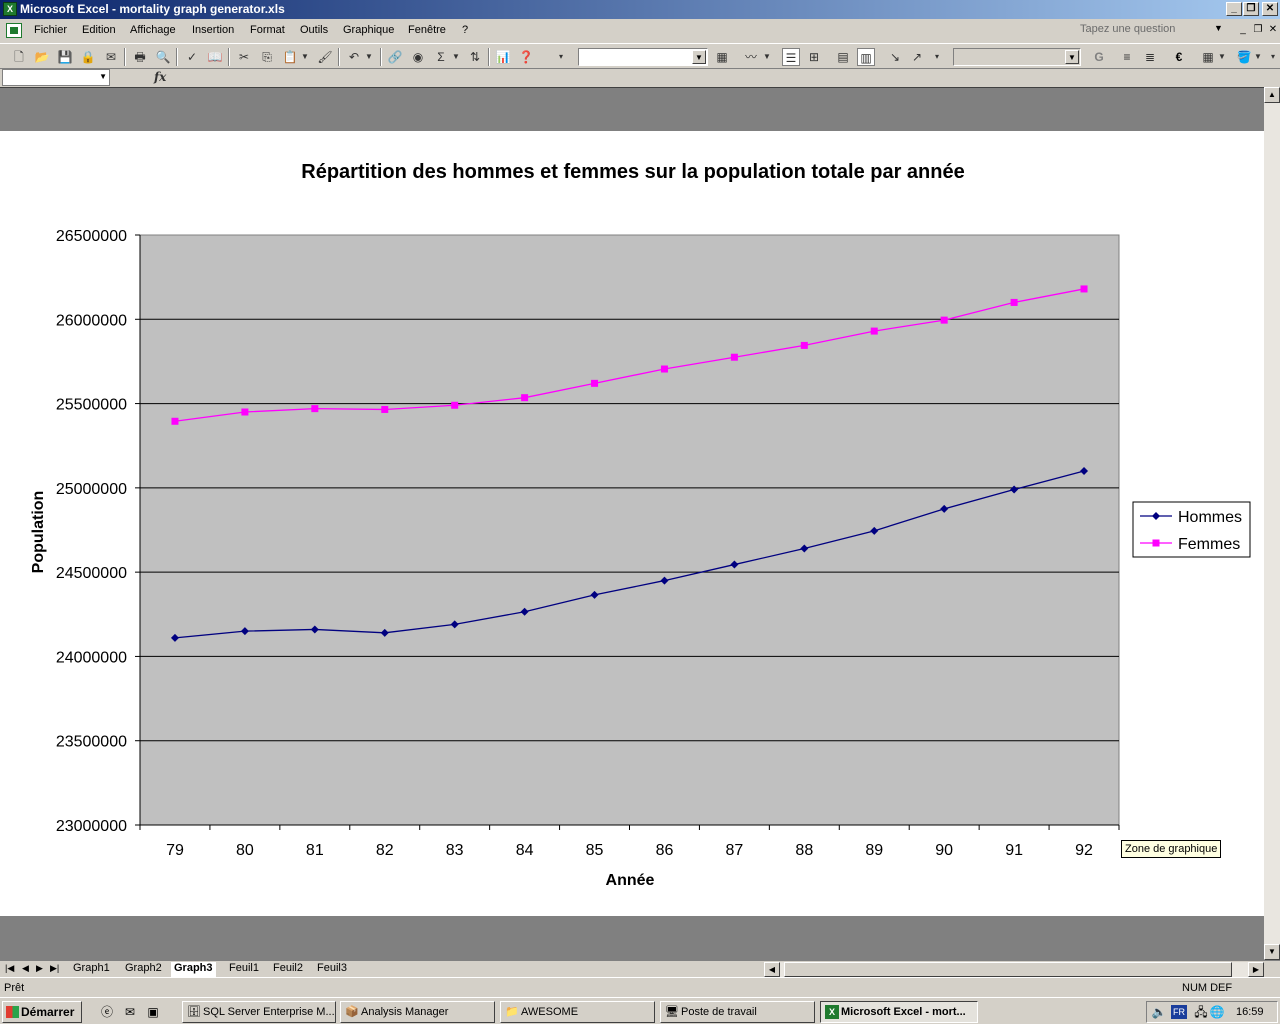 Image resolution: width=1280 pixels, height=1024 pixels. What do you see at coordinates (369, 30) in the screenshot?
I see `menu-graphique: Graphique` at bounding box center [369, 30].